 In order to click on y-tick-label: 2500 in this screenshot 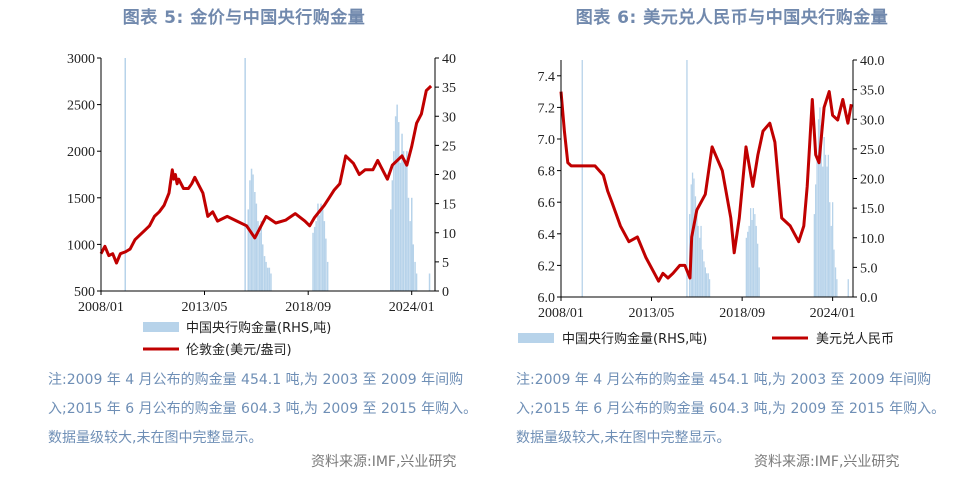, I will do `click(81, 106)`.